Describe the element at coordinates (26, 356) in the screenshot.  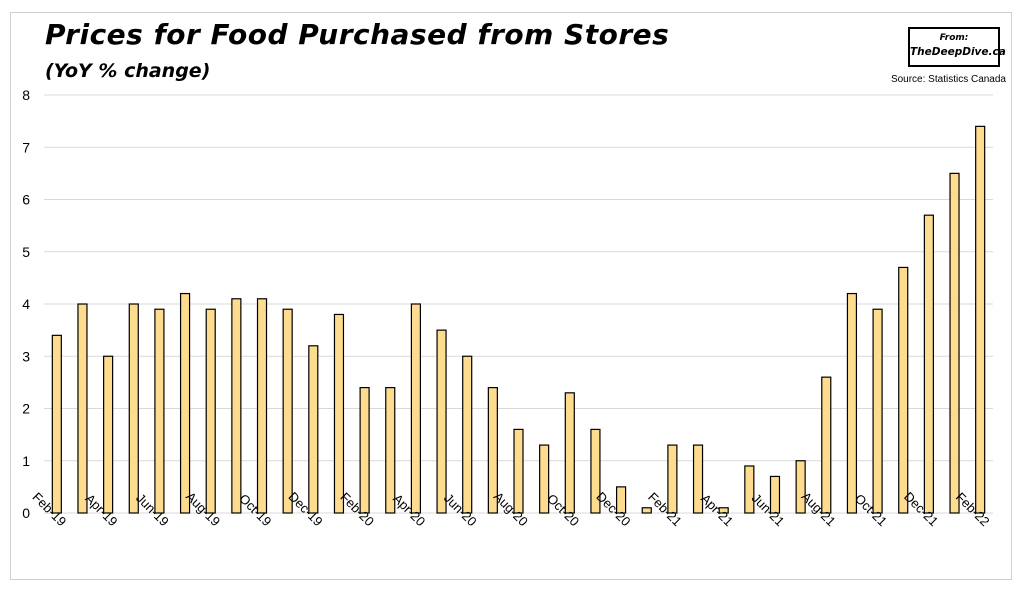
I see `y-tick-label: 3` at that location.